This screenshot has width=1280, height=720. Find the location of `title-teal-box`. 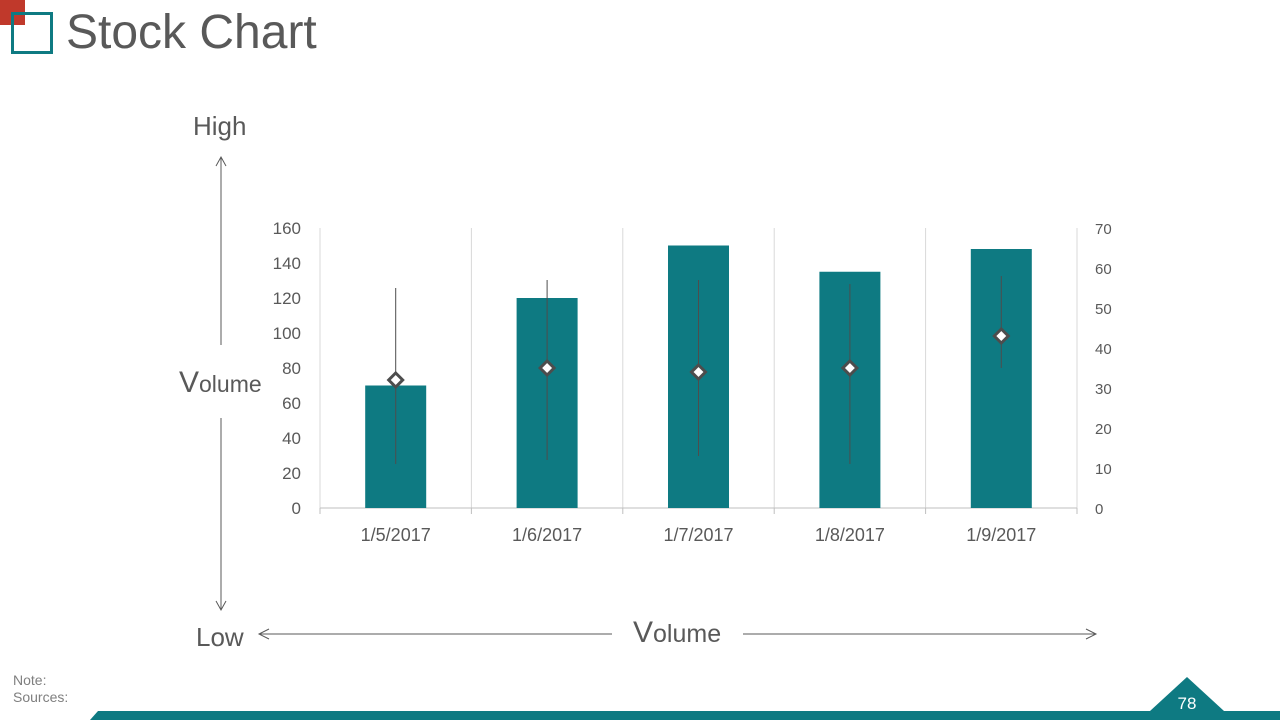

title-teal-box is located at coordinates (32, 33).